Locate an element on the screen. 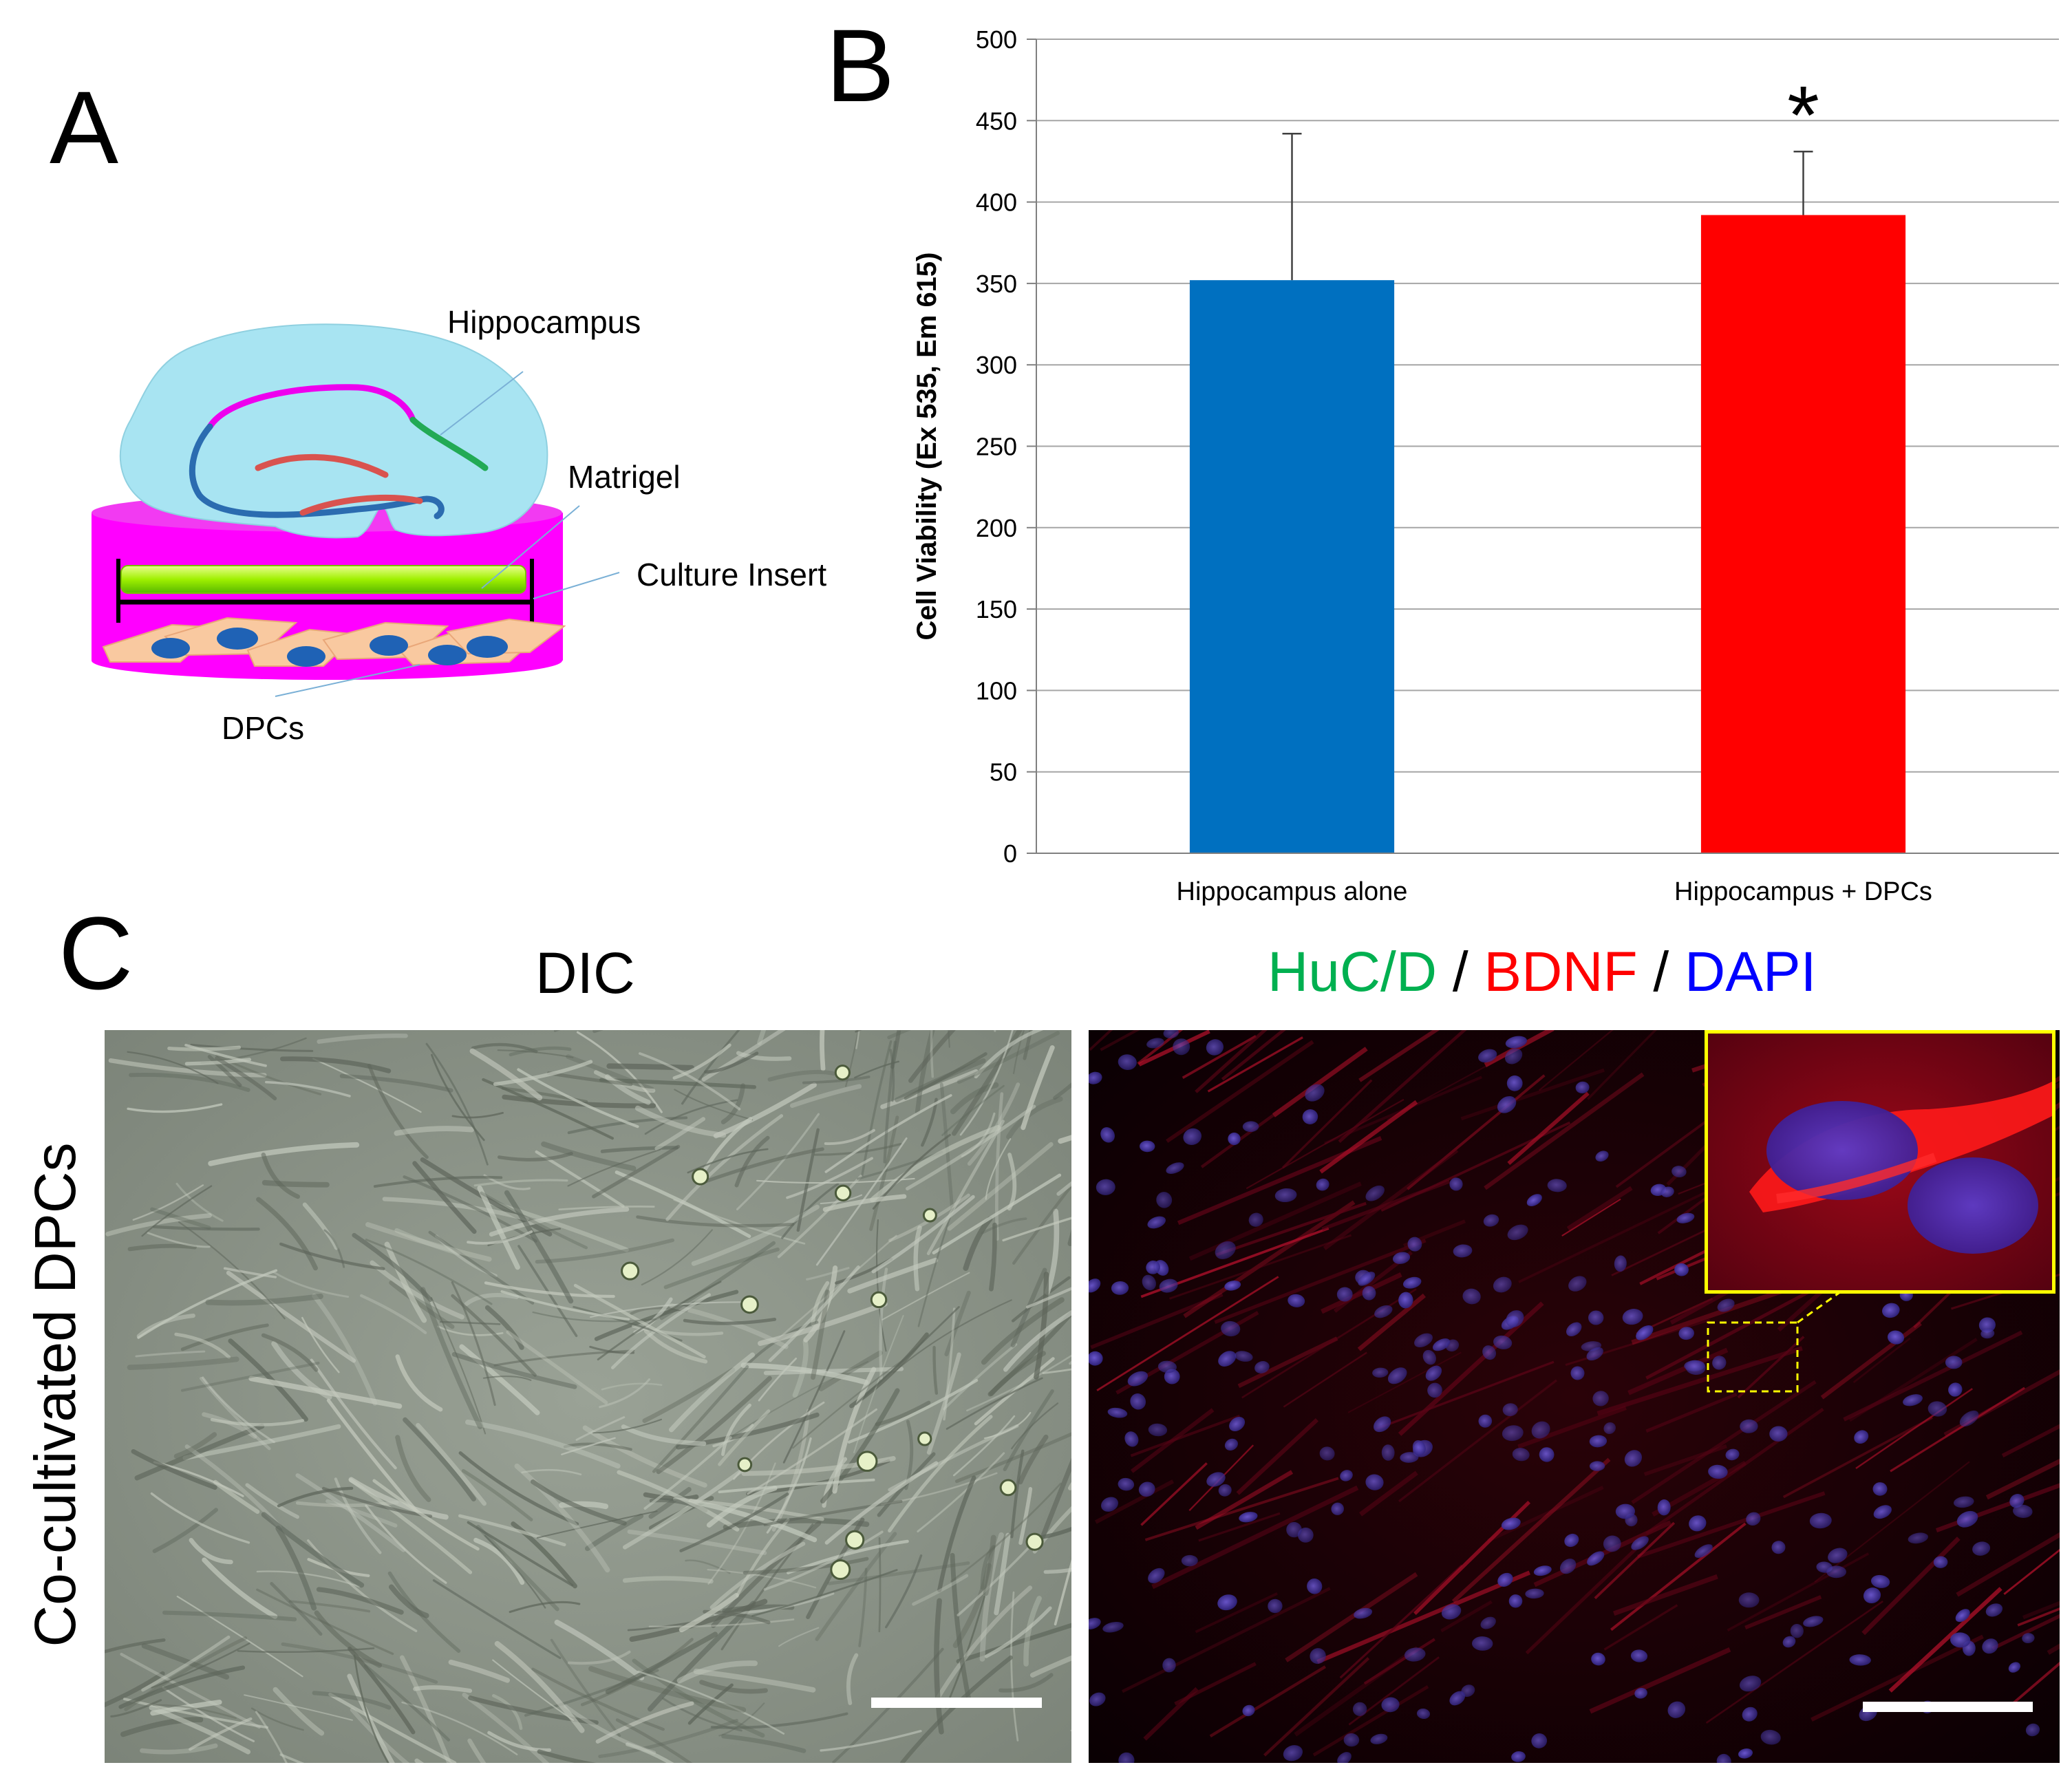  stain-title-bdnf: BDNF is located at coordinates (1561, 972).